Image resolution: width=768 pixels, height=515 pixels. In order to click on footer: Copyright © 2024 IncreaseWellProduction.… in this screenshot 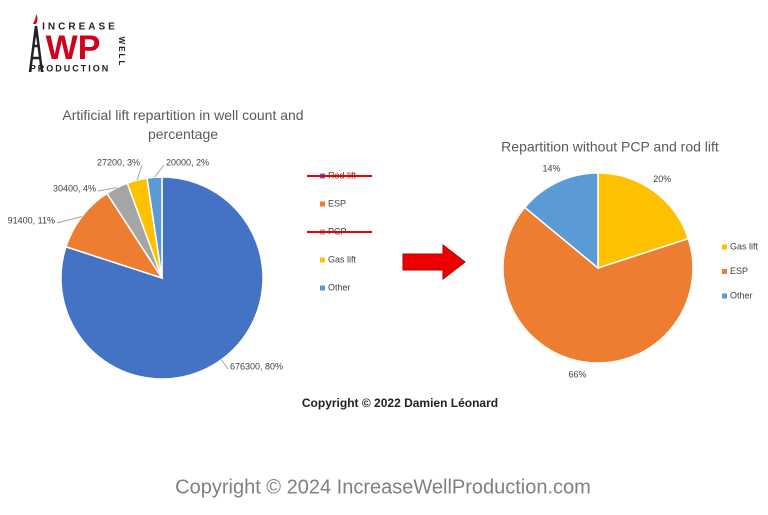, I will do `click(383, 487)`.